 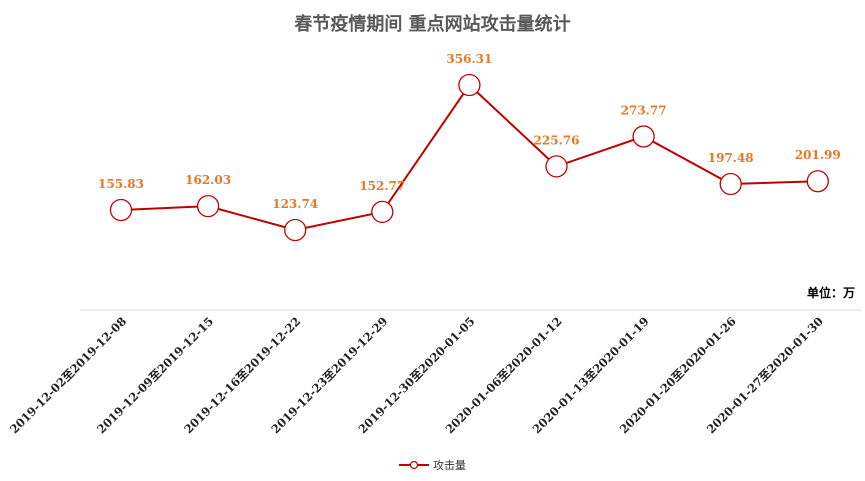 I want to click on data-label: 197.48, so click(x=731, y=158).